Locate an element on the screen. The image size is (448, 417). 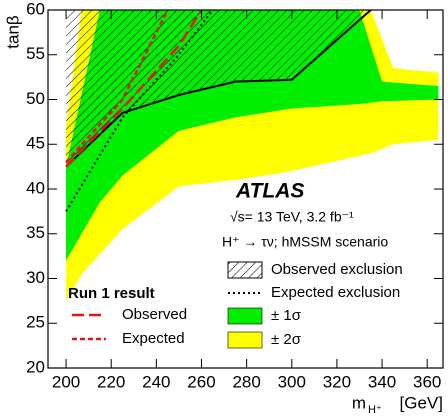
x-tick-label: 220 is located at coordinates (111, 381).